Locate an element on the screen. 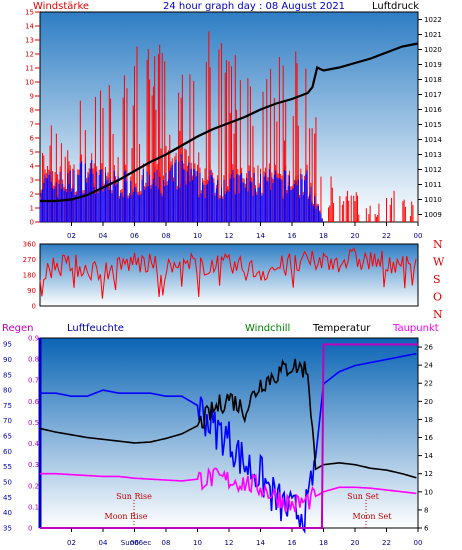 The width and height of the screenshot is (462, 550). wind-y-tick-label: 8 is located at coordinates (32, 111).